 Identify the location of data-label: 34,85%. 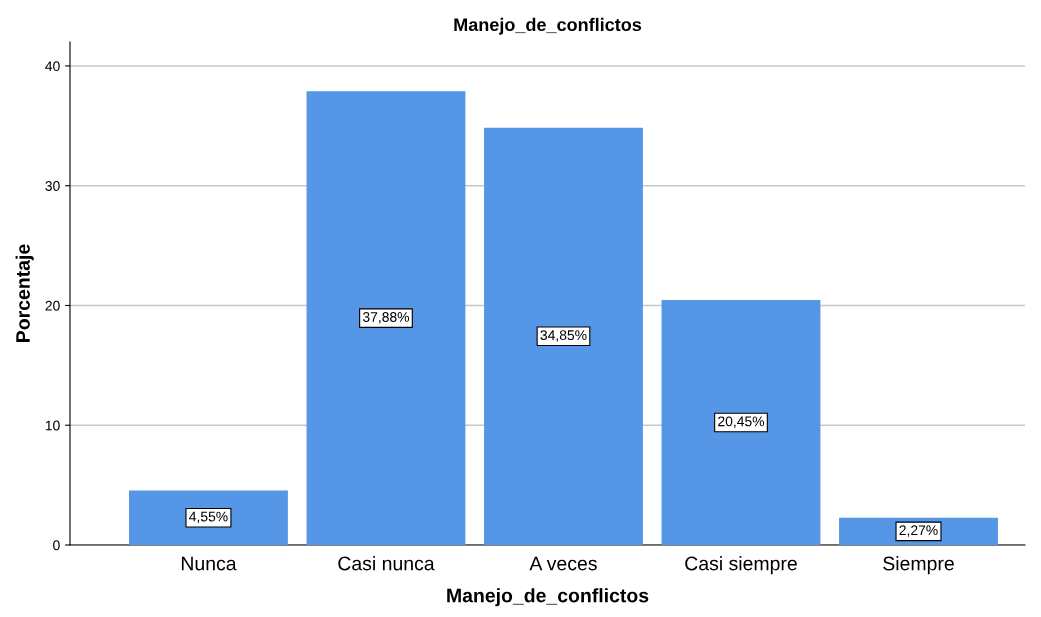
(563, 336).